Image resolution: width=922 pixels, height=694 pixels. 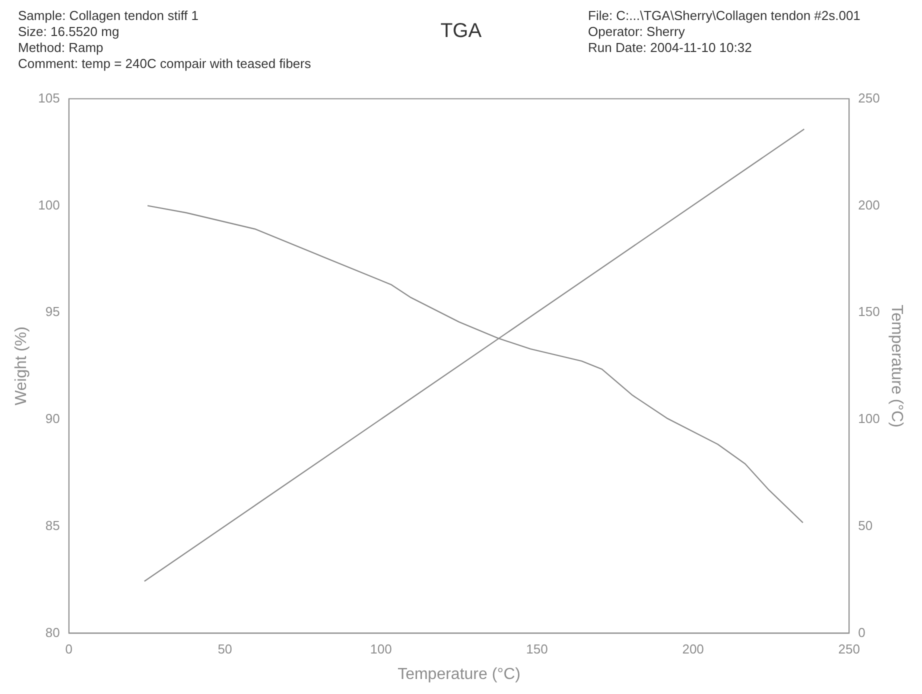 I want to click on text: Comment: temp = 240C compair with teased fibers, so click(x=164, y=64).